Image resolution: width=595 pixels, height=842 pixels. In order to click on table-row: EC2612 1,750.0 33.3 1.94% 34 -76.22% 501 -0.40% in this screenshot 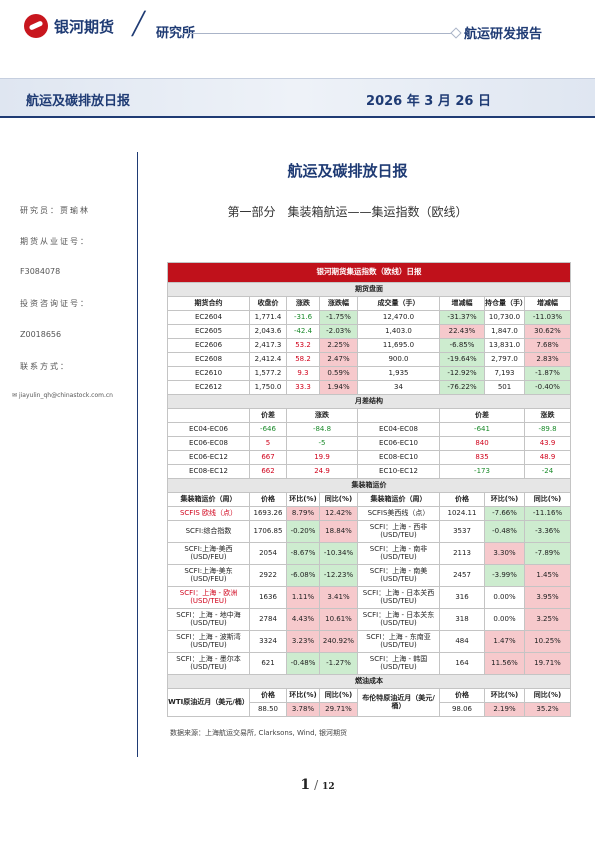, I will do `click(369, 387)`.